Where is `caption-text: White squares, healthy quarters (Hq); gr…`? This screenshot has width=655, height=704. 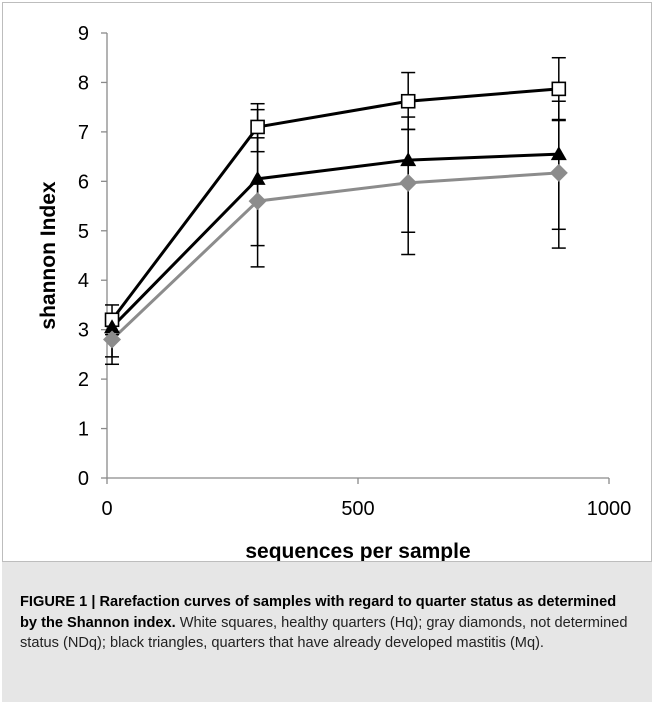
caption-text: White squares, healthy quarters (Hq); gr… is located at coordinates (324, 633).